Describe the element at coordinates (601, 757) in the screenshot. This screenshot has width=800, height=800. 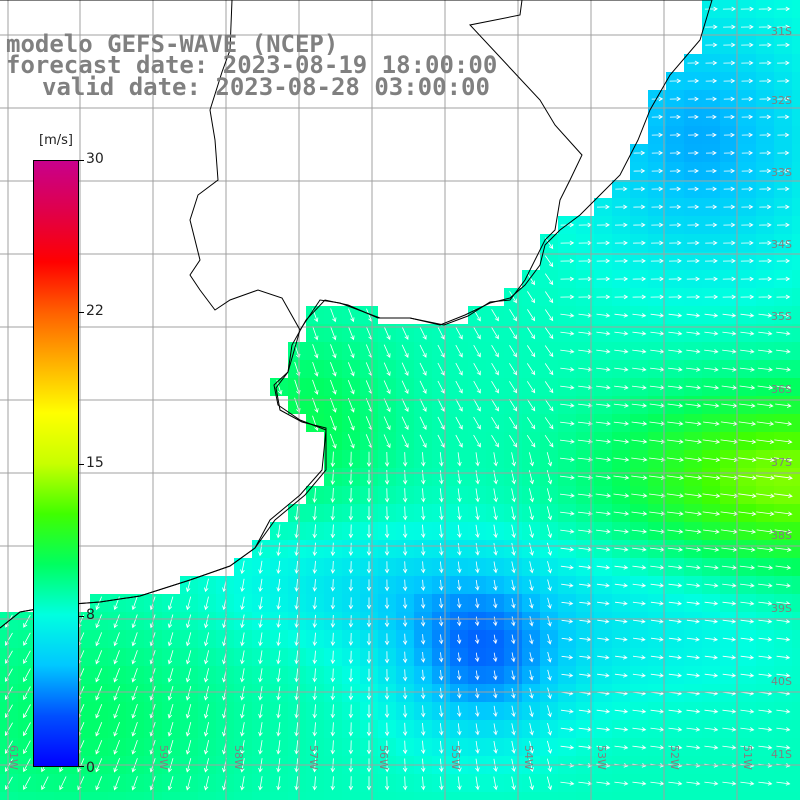
I see `longitude-label: 53W` at that location.